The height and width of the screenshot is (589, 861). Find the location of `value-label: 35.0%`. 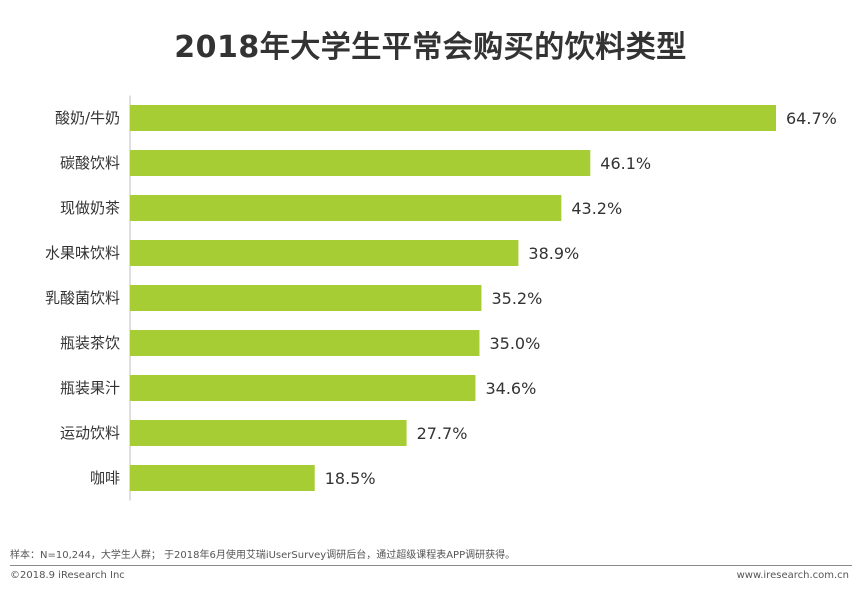

value-label: 35.0% is located at coordinates (514, 343).